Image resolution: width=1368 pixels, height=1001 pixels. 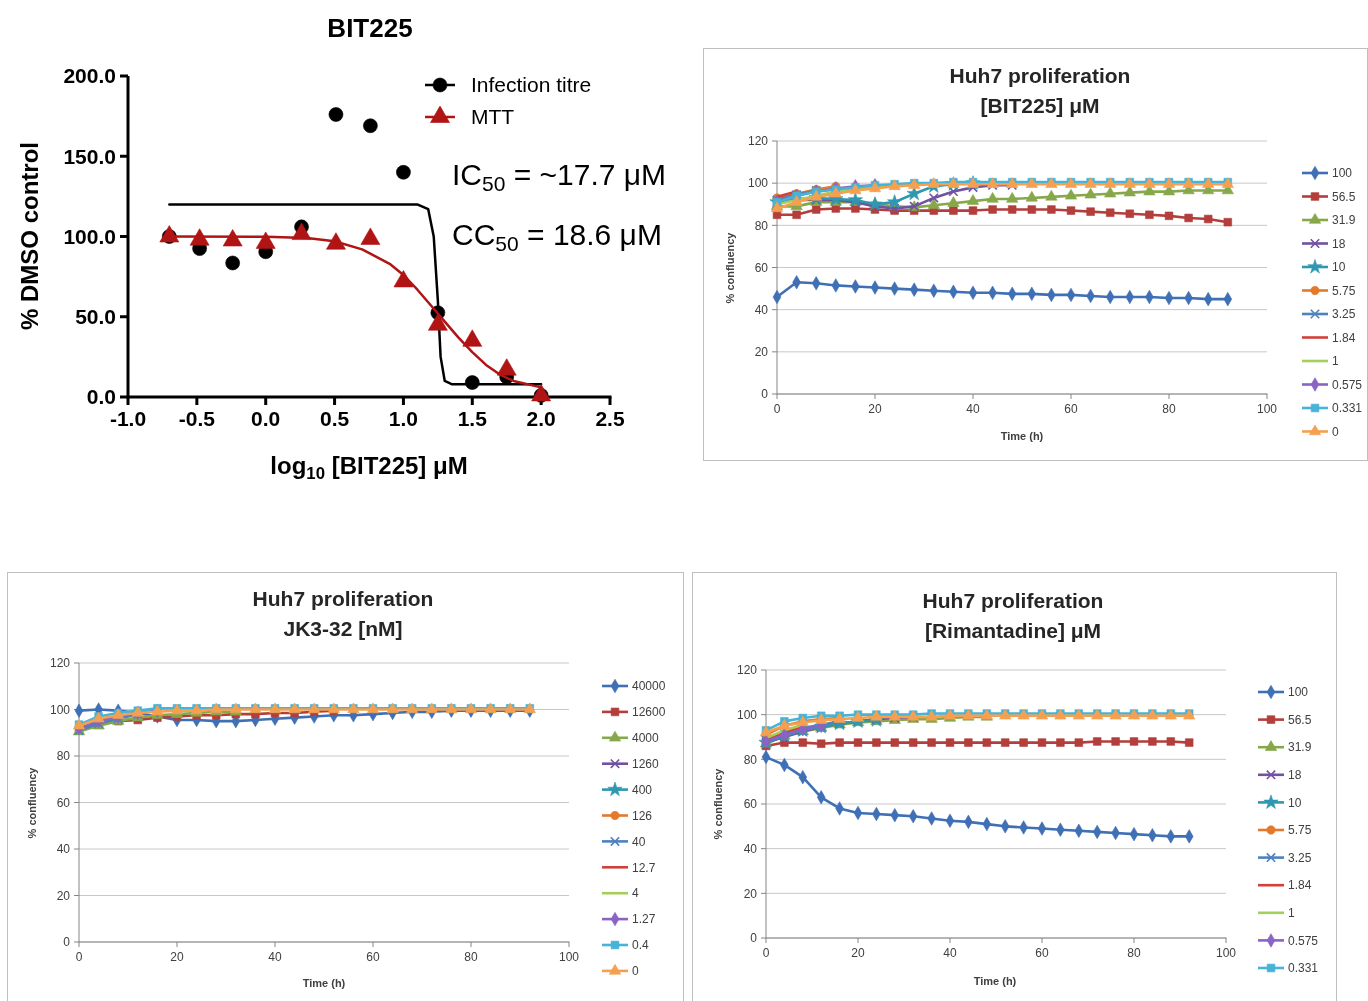 I want to click on legend-label: 40, so click(x=639, y=841).